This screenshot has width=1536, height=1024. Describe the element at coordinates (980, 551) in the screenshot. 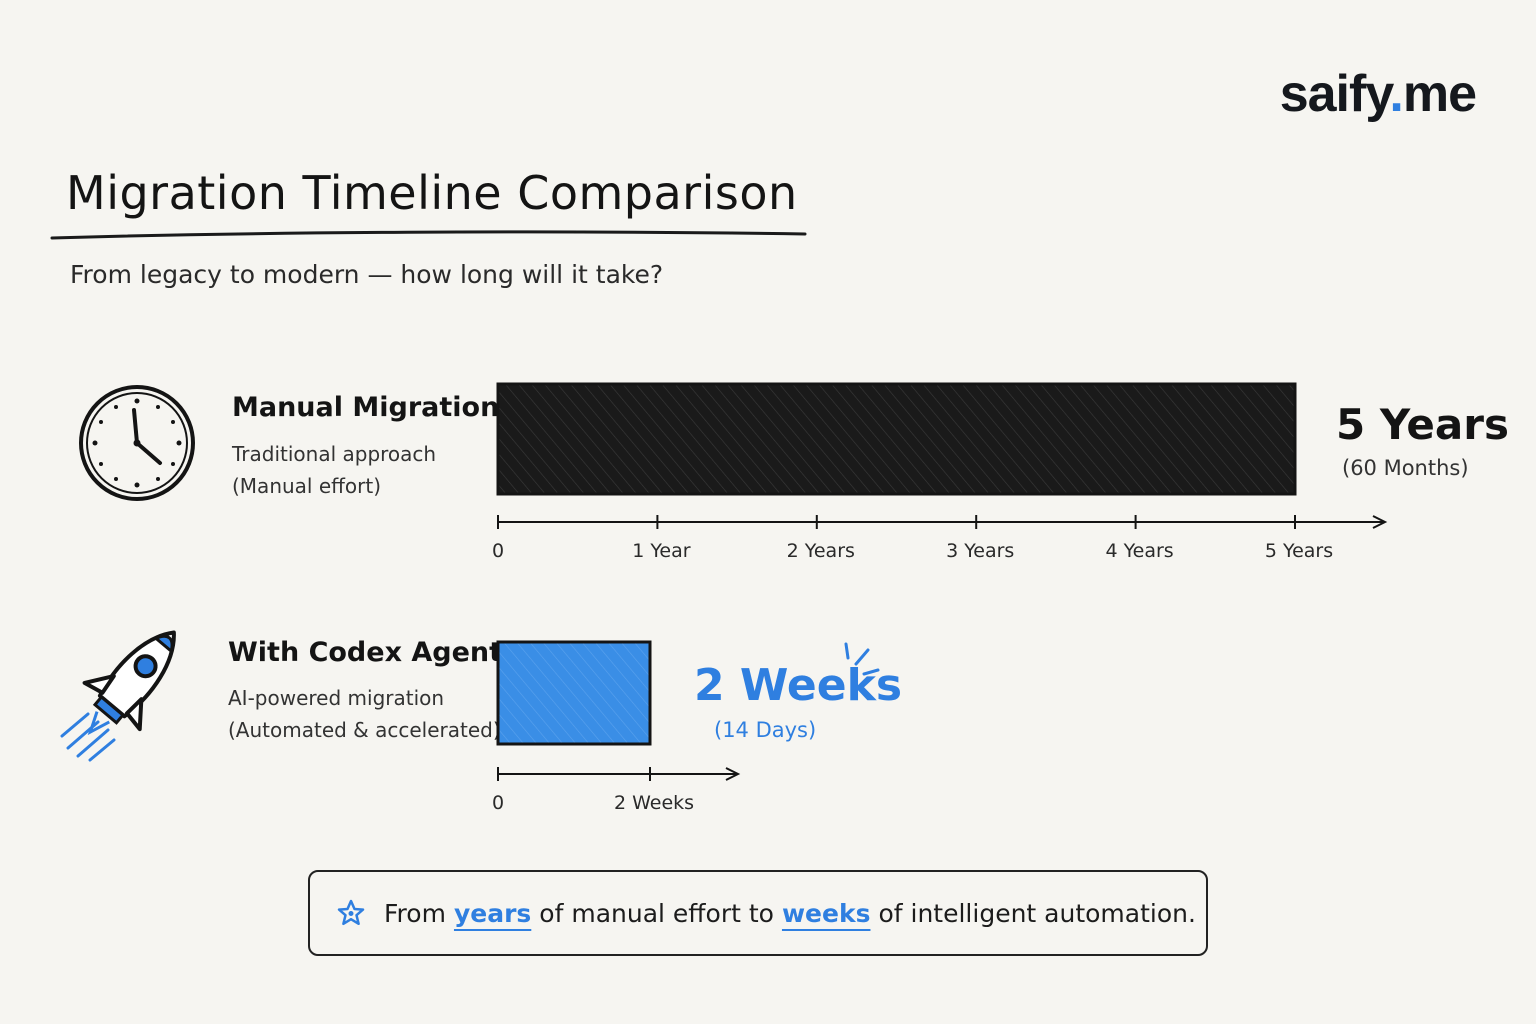

I see `tick-label: 3 Years` at that location.